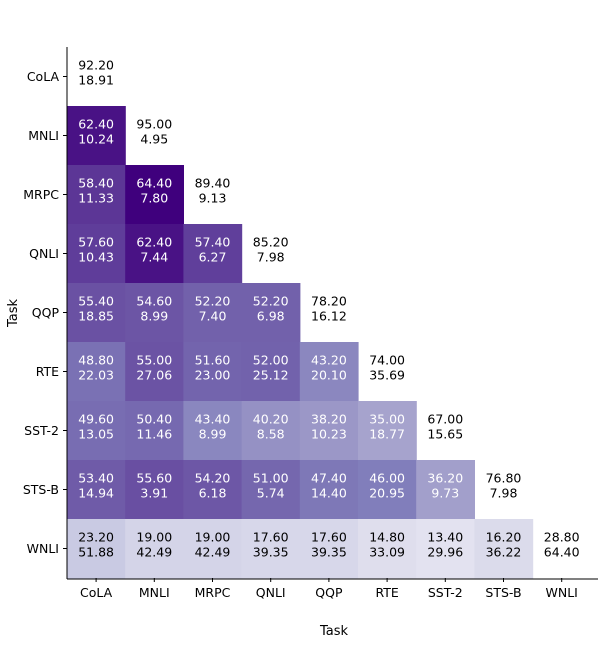 This screenshot has height=672, width=598. I want to click on y-tick-label-cola: CoLA, so click(43, 76).